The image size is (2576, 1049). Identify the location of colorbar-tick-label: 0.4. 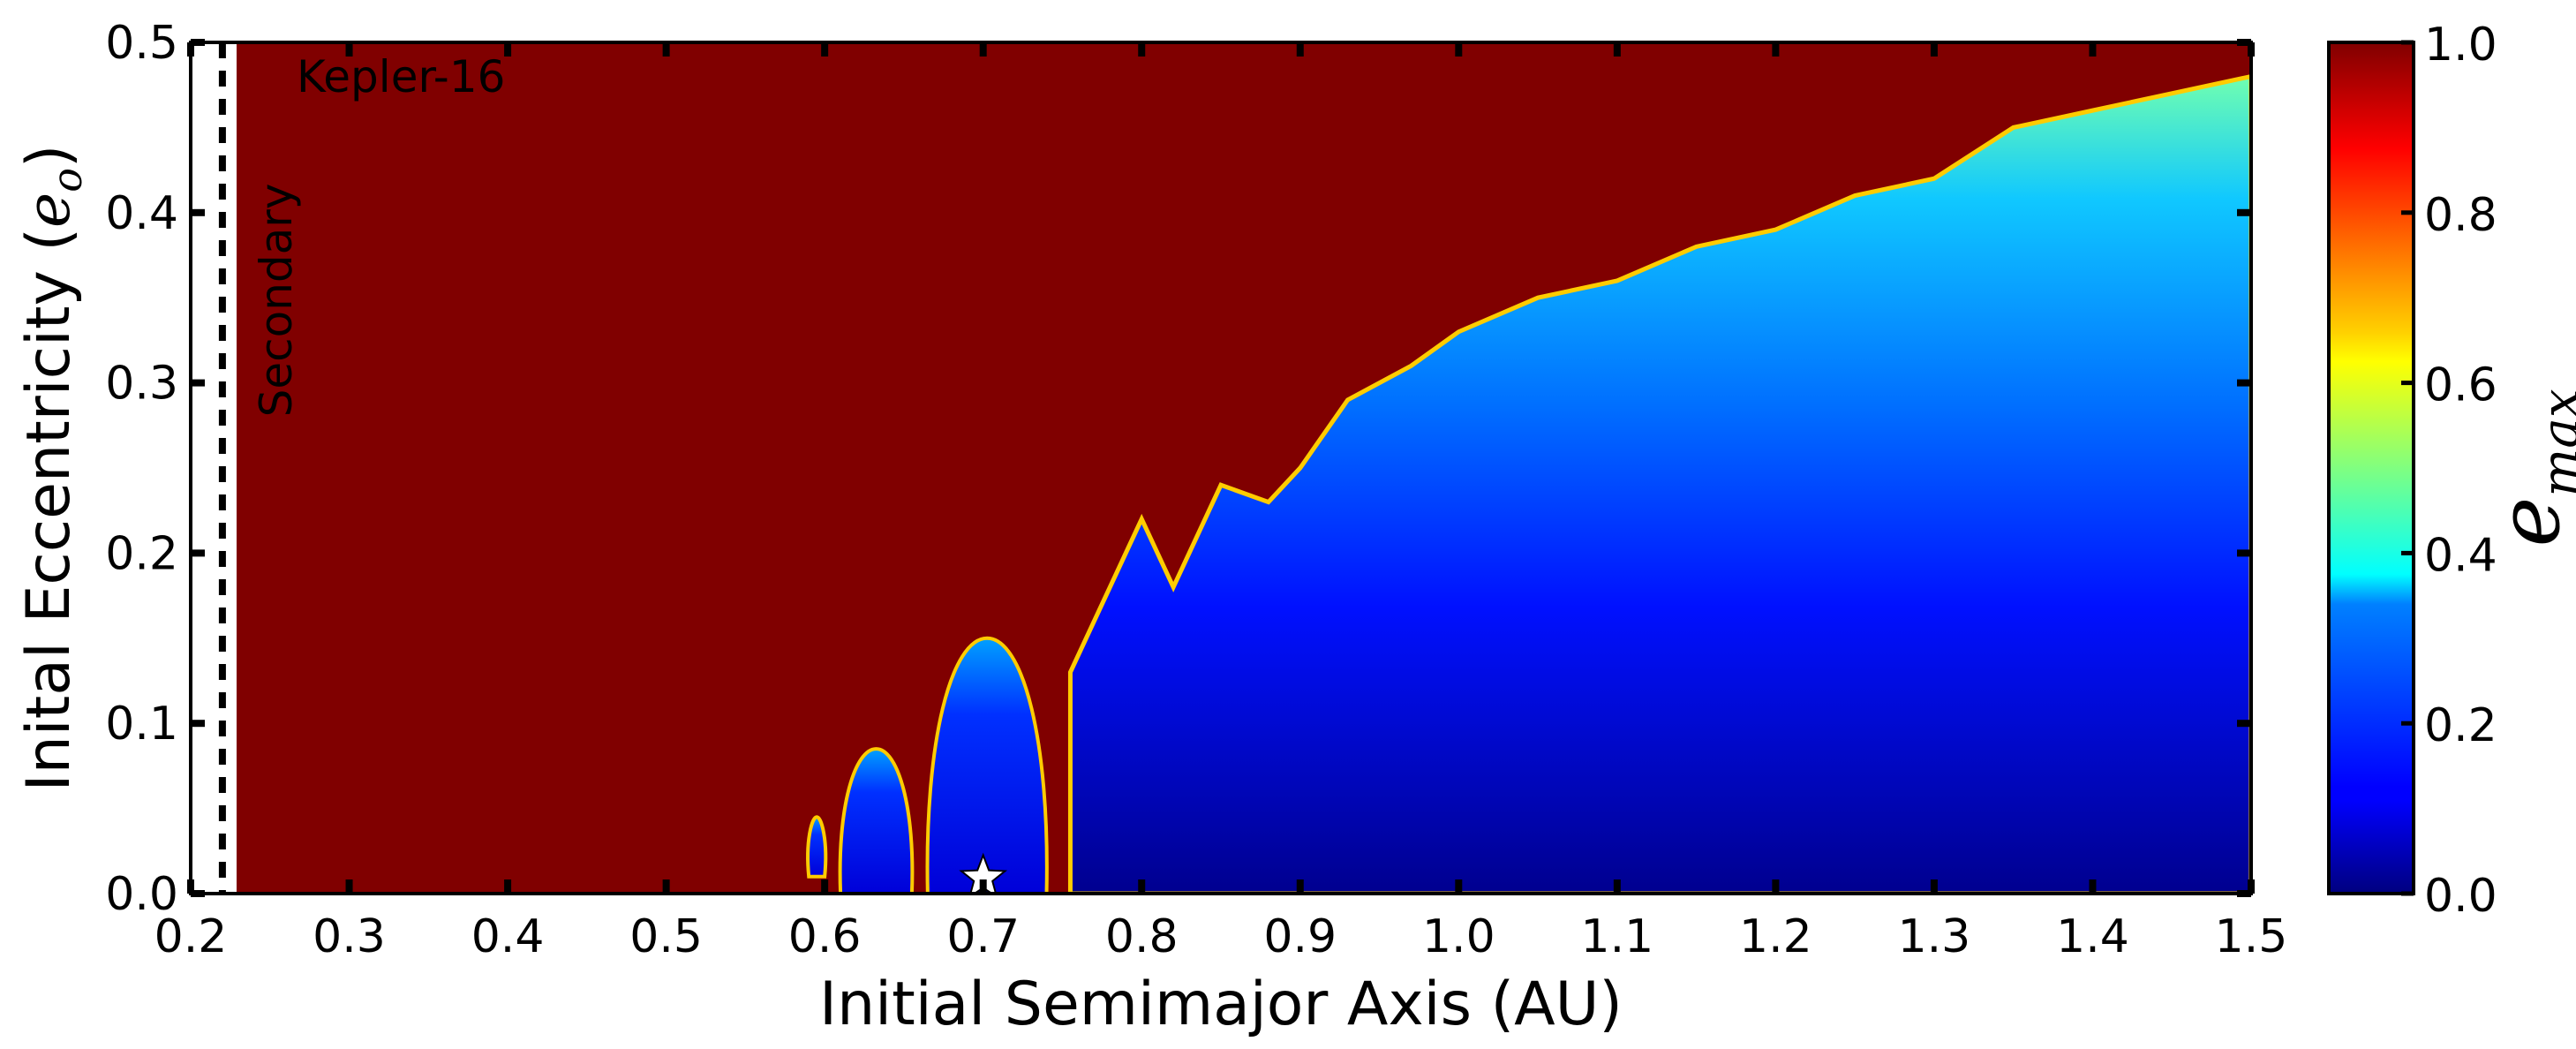
(2461, 555).